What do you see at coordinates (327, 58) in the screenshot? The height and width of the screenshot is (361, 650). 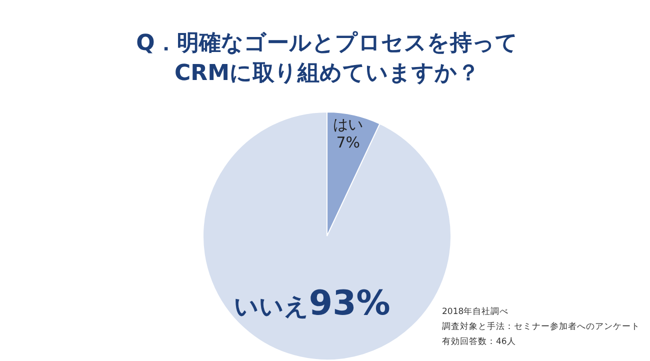 I see `chart-title: Q．明確なゴールとプロセスを持って CRMに取り組めていますか？` at bounding box center [327, 58].